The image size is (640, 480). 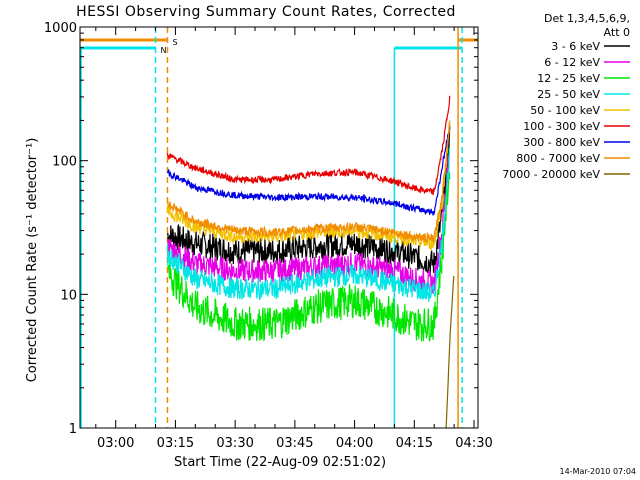 What do you see at coordinates (414, 443) in the screenshot?
I see `x-tick-label: 04:15` at bounding box center [414, 443].